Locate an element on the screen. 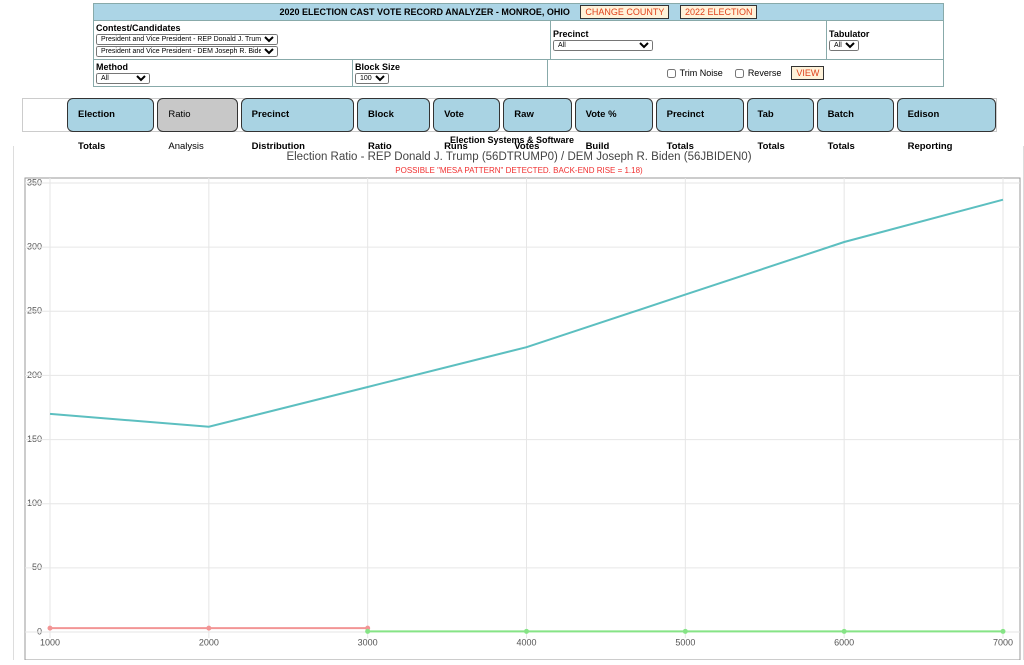 The height and width of the screenshot is (665, 1024). precinct-label: Precinct is located at coordinates (571, 34).